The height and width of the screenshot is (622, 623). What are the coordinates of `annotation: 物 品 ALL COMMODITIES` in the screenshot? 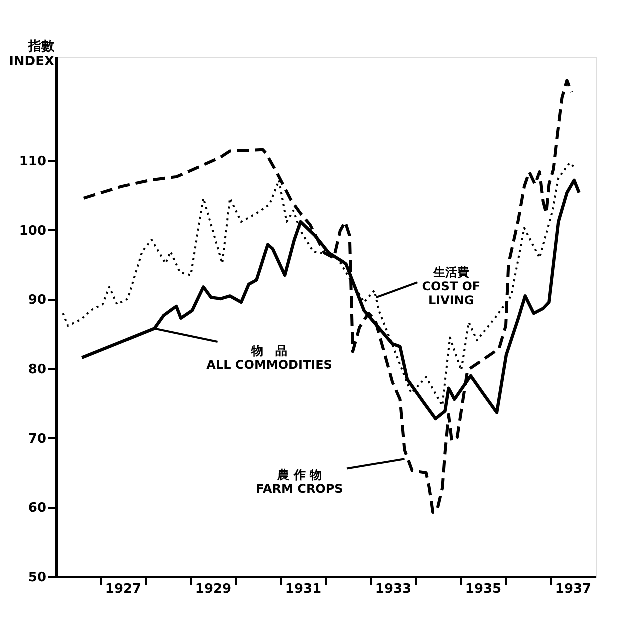 It's located at (269, 358).